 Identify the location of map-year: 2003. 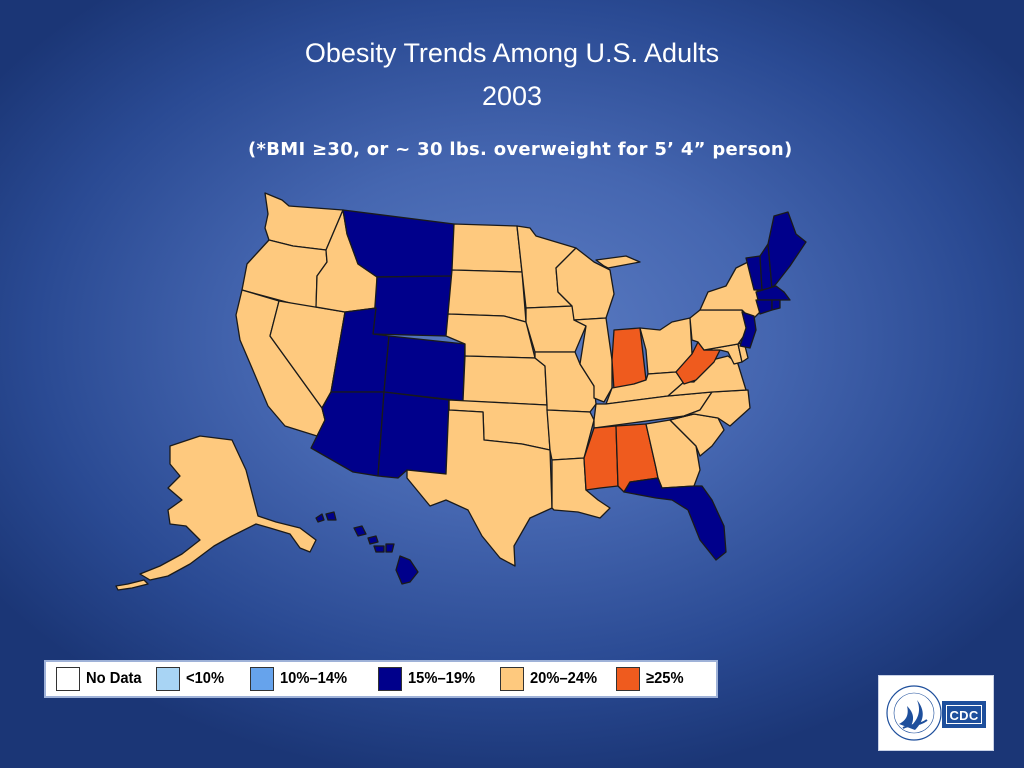
(512, 96).